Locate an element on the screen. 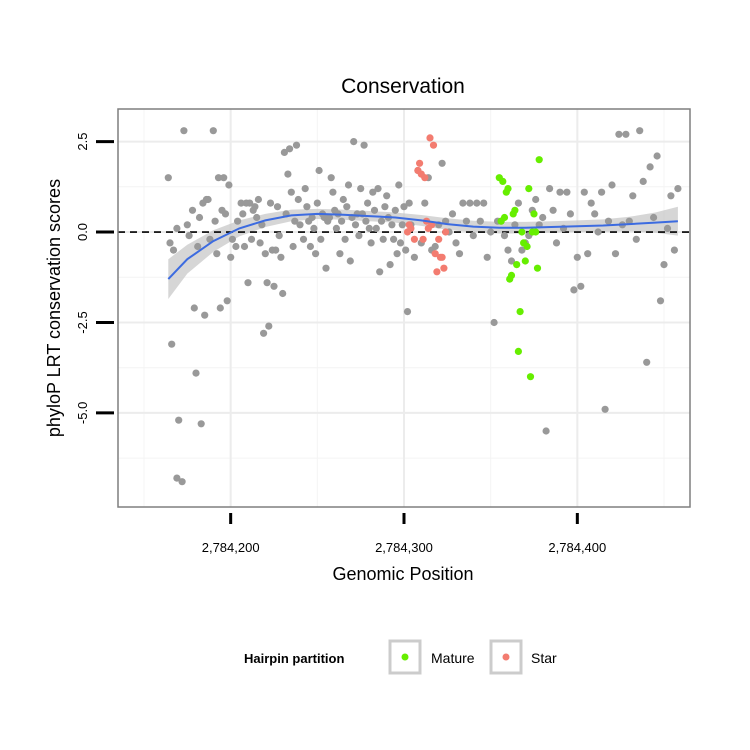  chart-title: Conservation is located at coordinates (403, 86).